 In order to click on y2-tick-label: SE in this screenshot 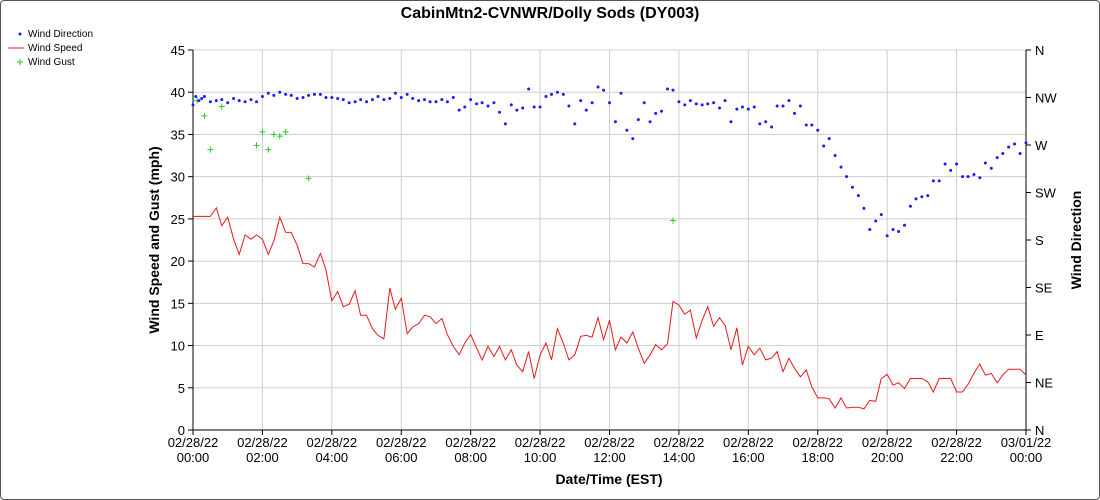, I will do `click(1044, 288)`.